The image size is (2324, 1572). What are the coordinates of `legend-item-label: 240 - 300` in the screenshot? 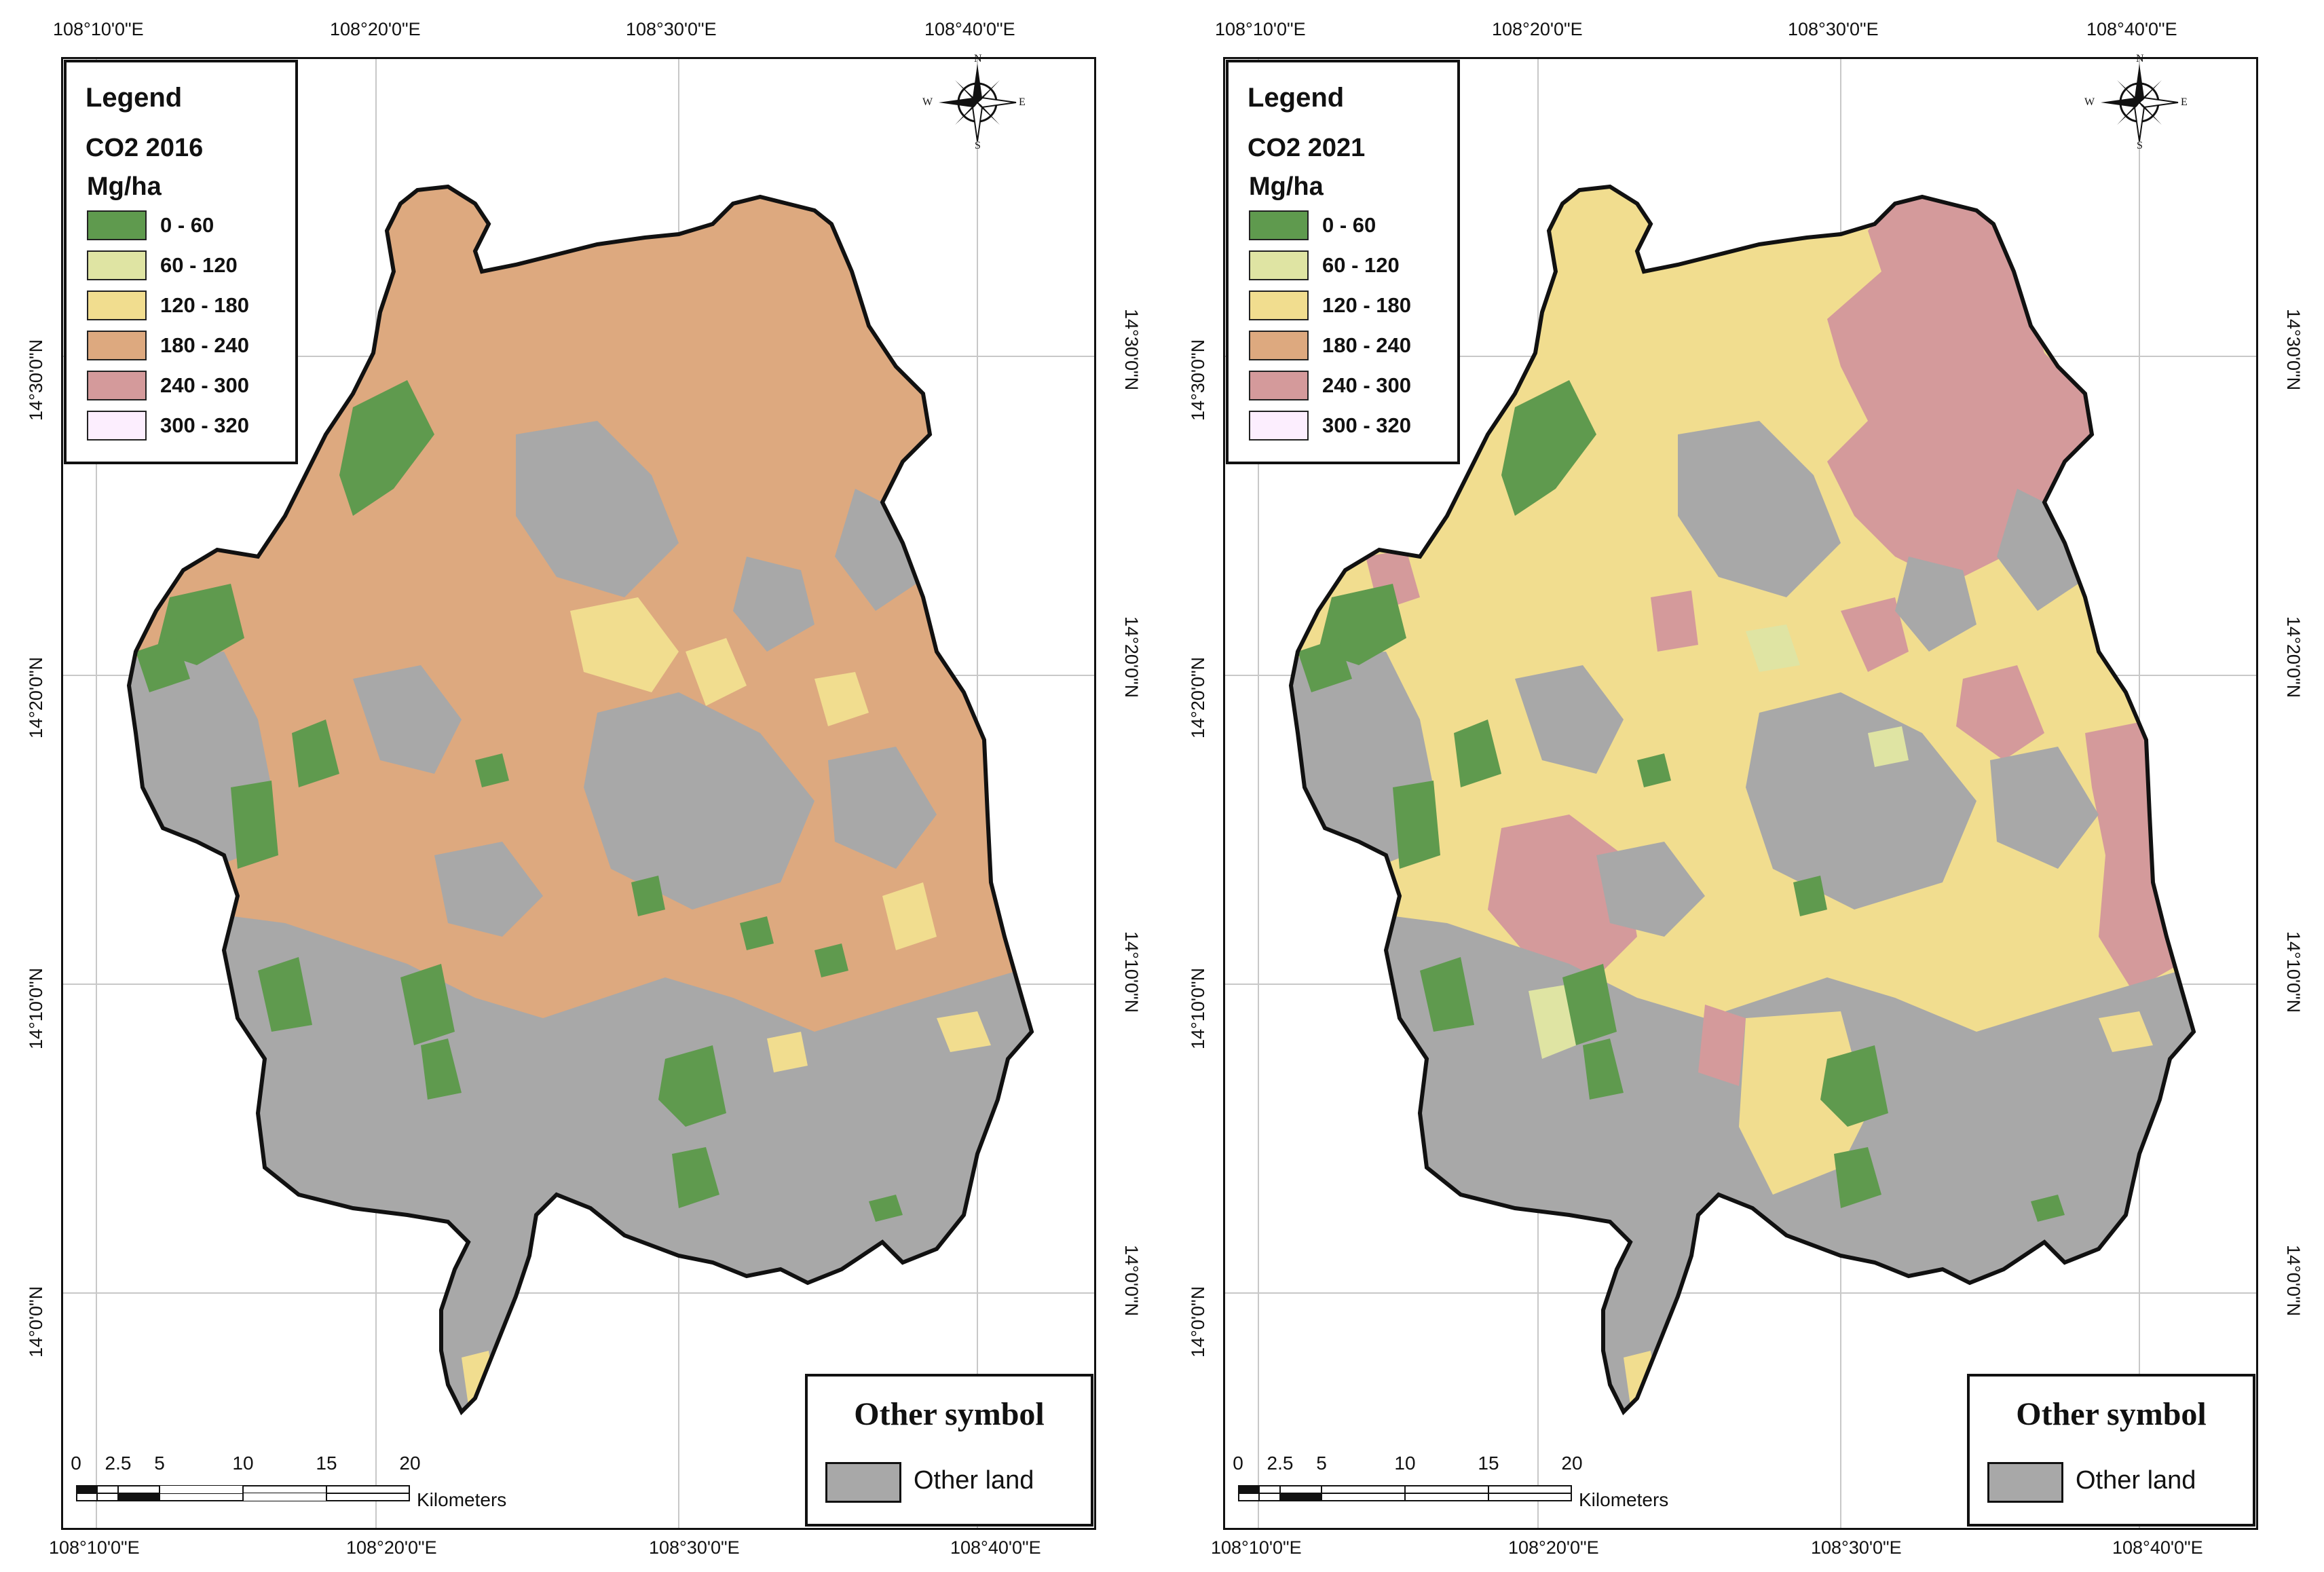 It's located at (204, 385).